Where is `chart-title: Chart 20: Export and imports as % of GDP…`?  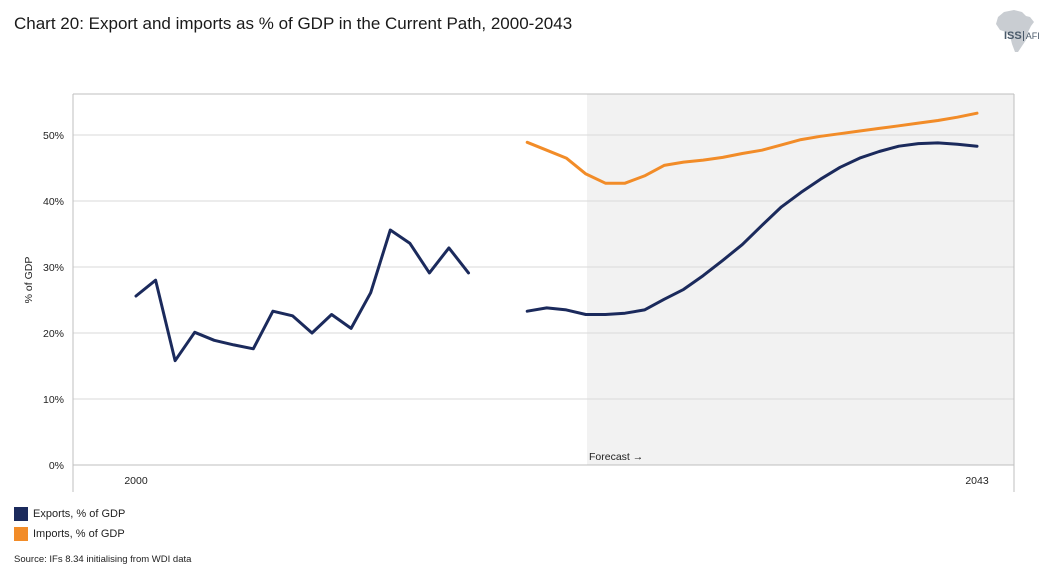 chart-title: Chart 20: Export and imports as % of GDP… is located at coordinates (293, 23).